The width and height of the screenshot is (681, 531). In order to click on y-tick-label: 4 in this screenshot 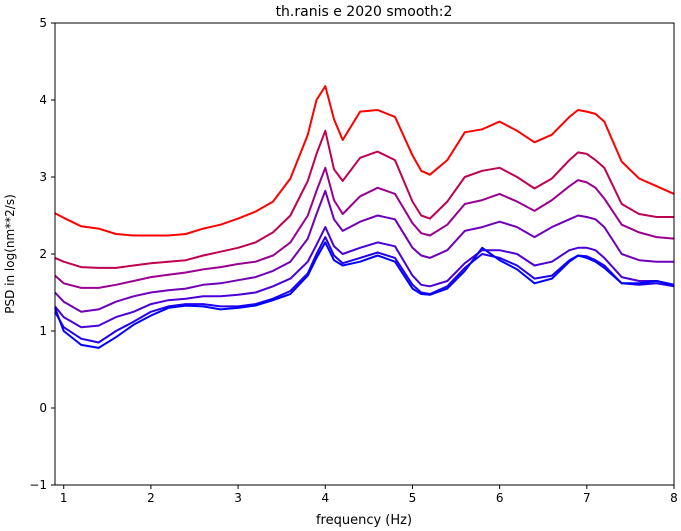, I will do `click(43, 100)`.